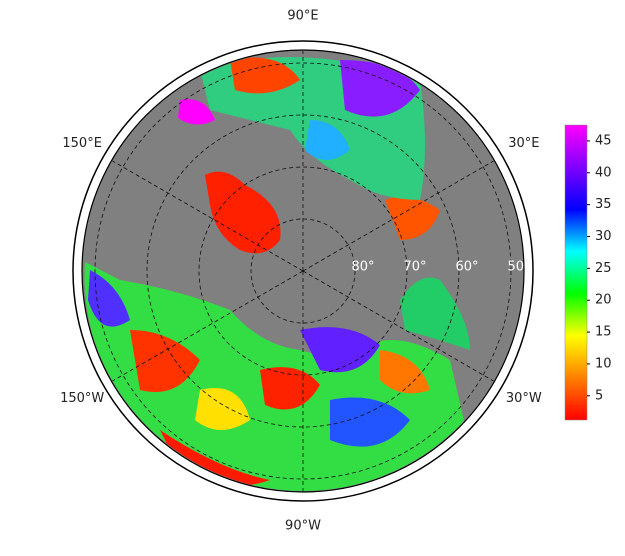 The height and width of the screenshot is (556, 625). Describe the element at coordinates (603, 300) in the screenshot. I see `colorbar-tick-label: 20` at that location.